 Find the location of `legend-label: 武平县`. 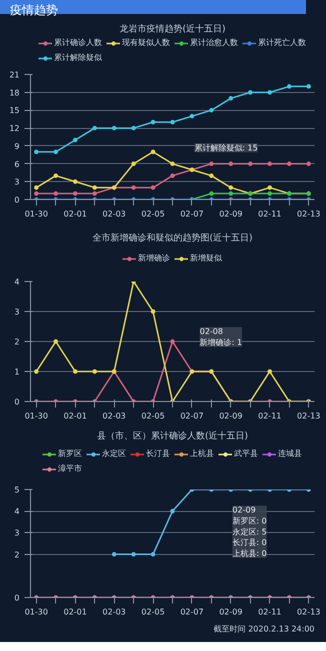

legend-label: 武平县 is located at coordinates (246, 453).